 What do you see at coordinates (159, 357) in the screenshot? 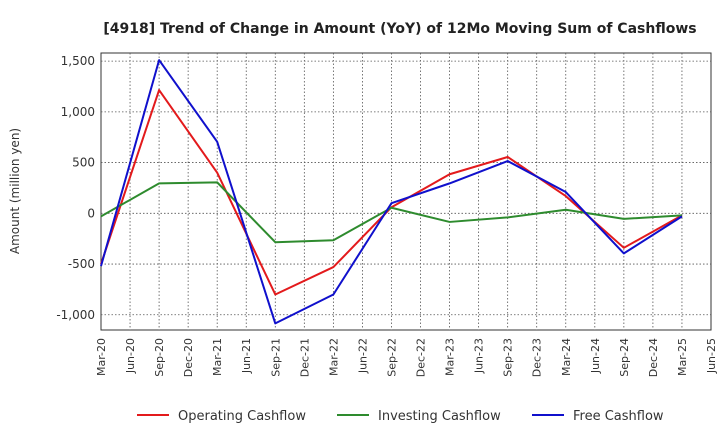
I see `x-tick-label: Sep-20` at bounding box center [159, 357].